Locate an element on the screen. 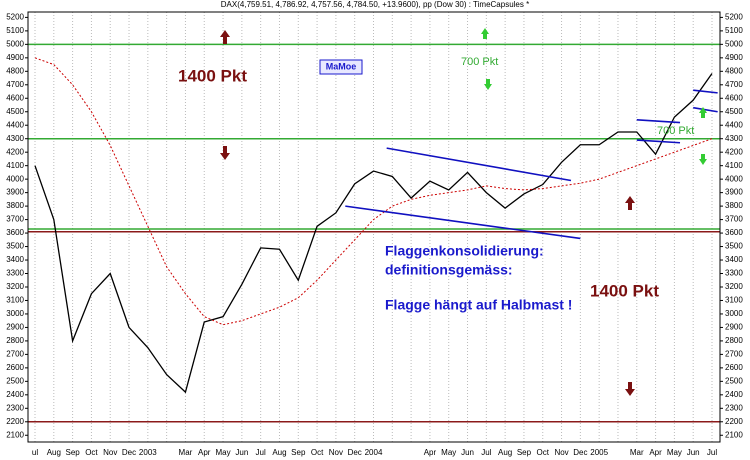 This screenshot has width=750, height=460. y-tick-label: 3200 is located at coordinates (15, 286).